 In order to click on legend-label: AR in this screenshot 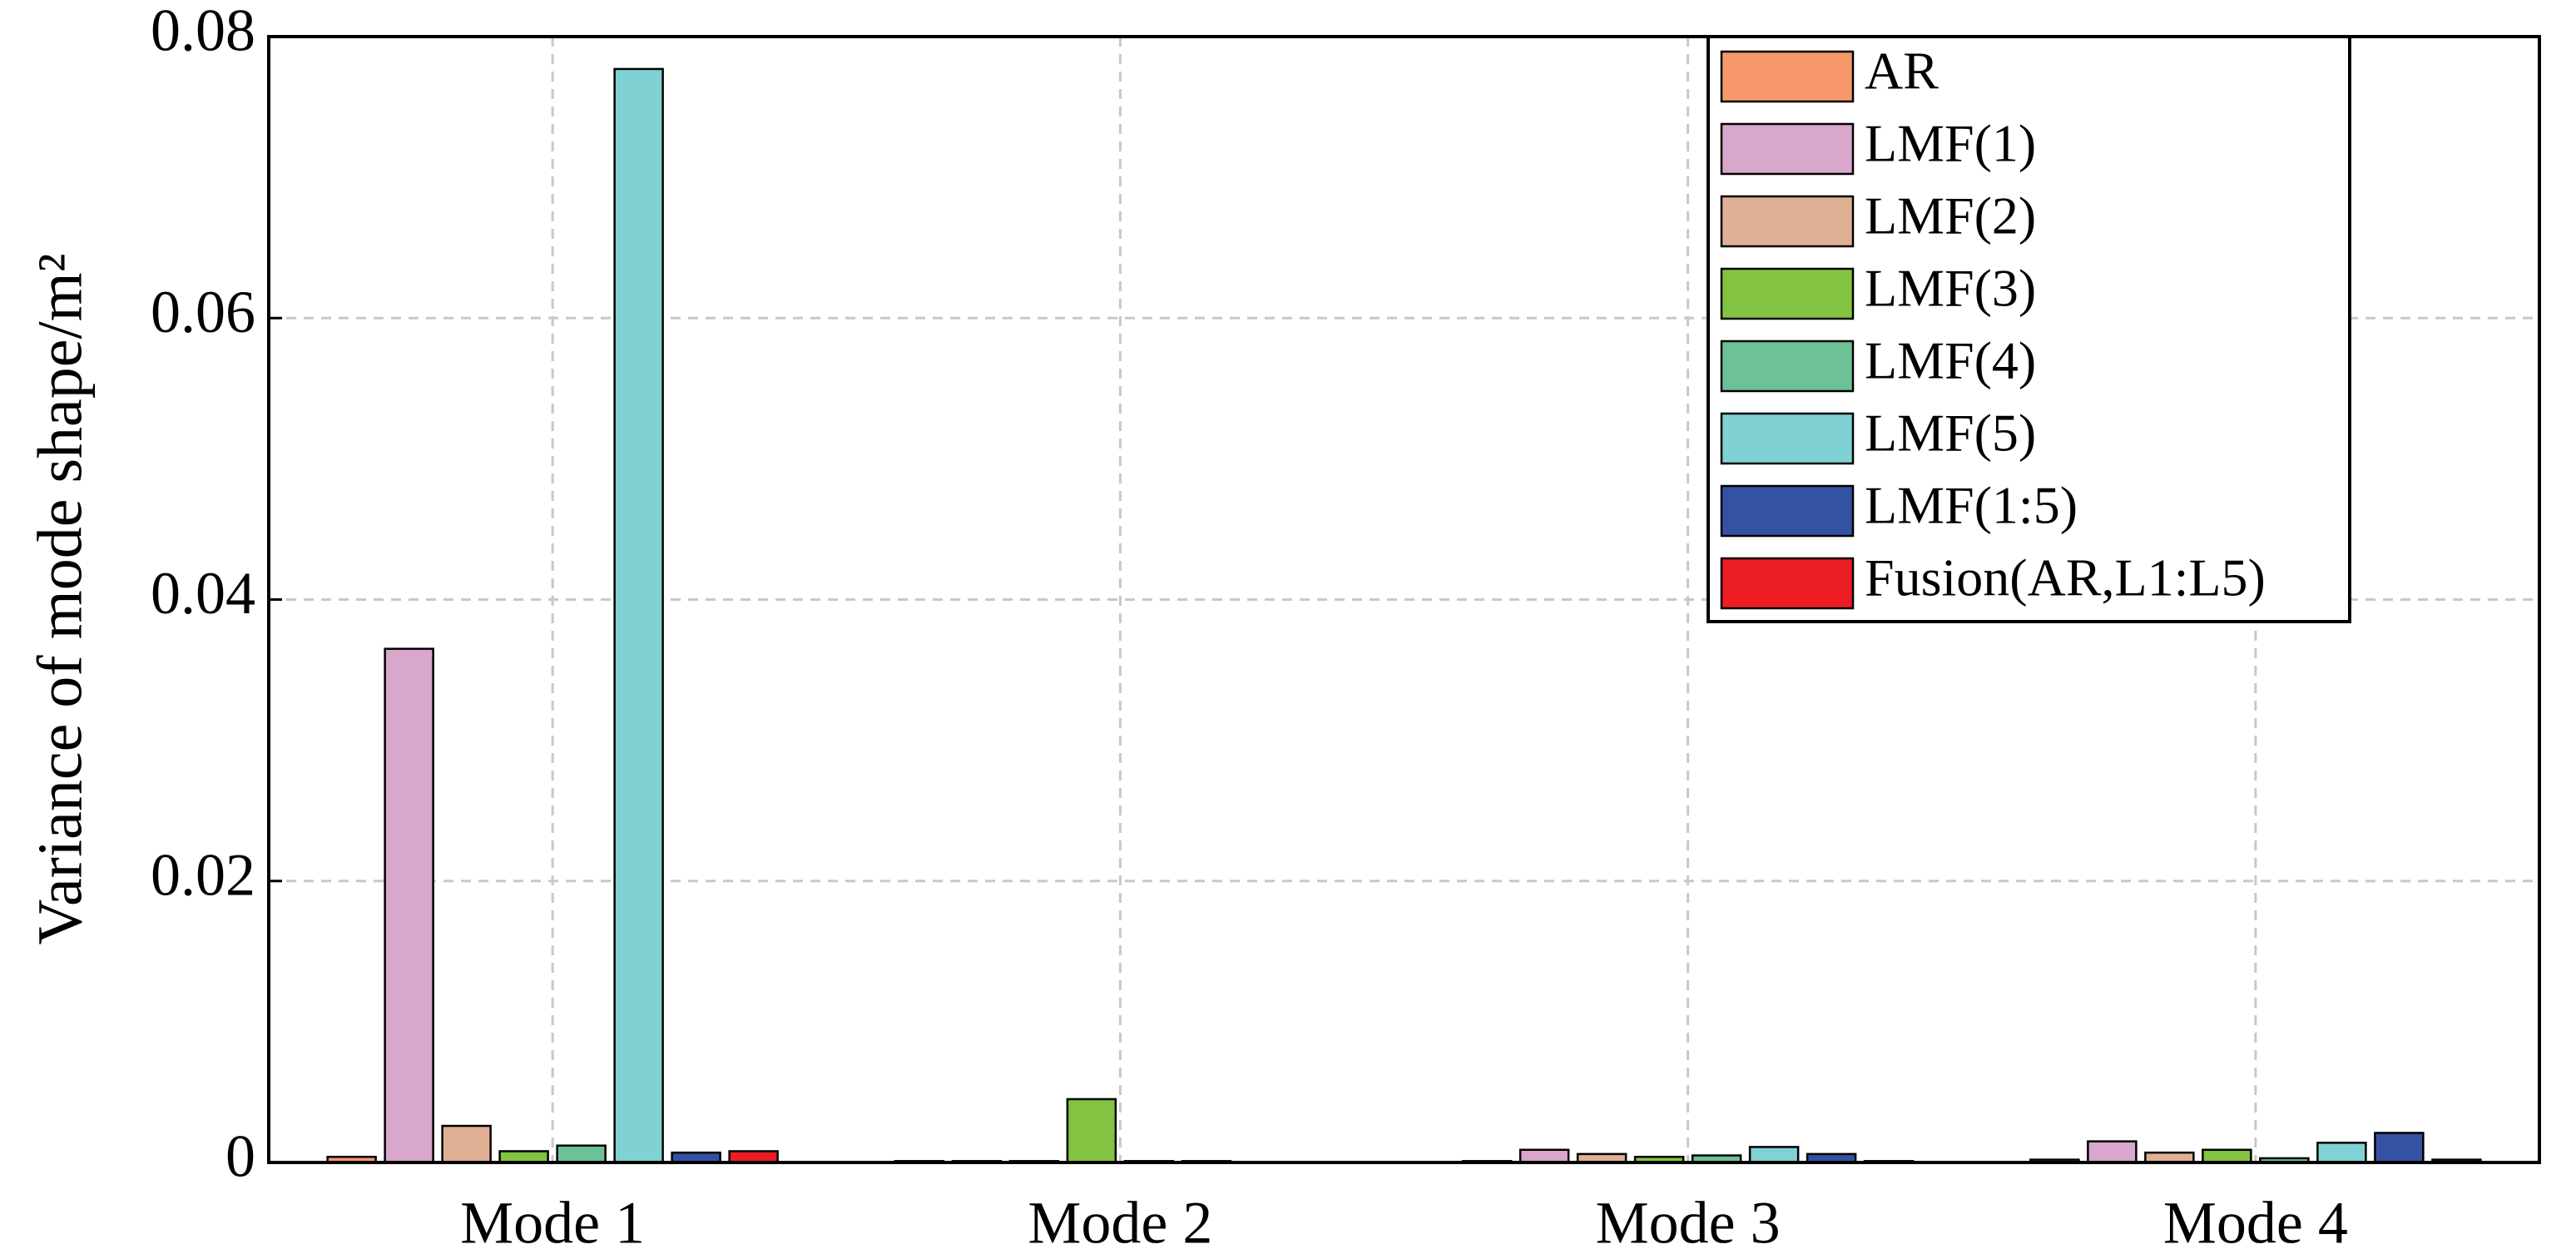, I will do `click(1902, 71)`.